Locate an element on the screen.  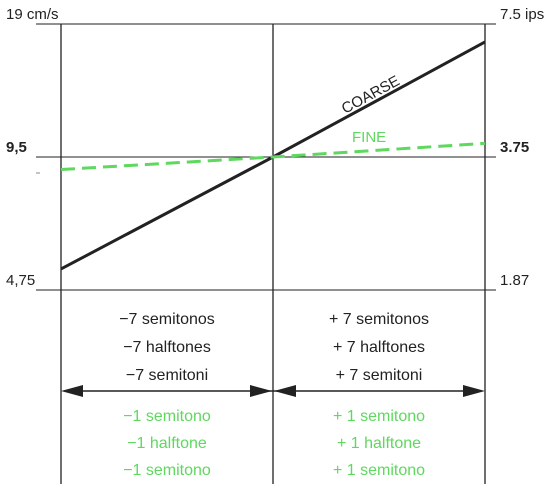
left-tick-label-0: 19 cm/s is located at coordinates (32, 14).